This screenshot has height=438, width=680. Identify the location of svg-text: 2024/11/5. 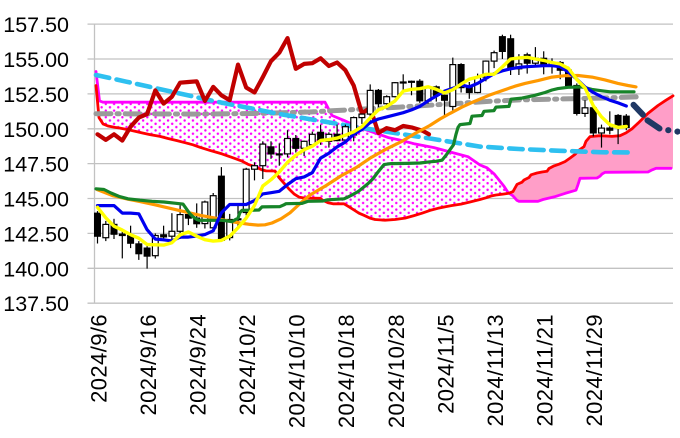
(445, 364).